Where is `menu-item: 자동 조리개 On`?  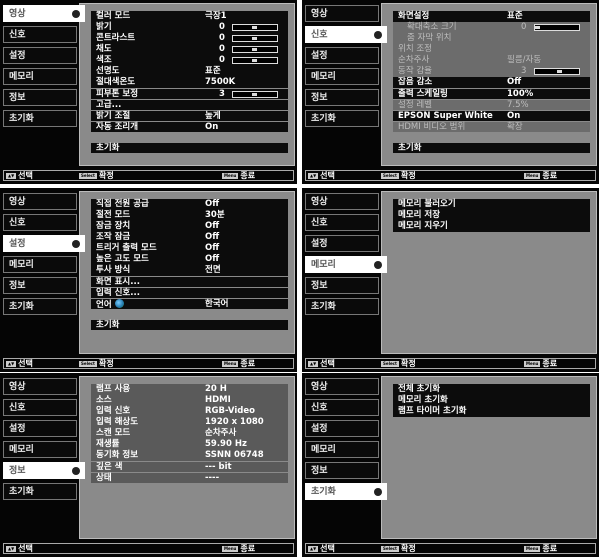 menu-item: 자동 조리개 On is located at coordinates (189, 127).